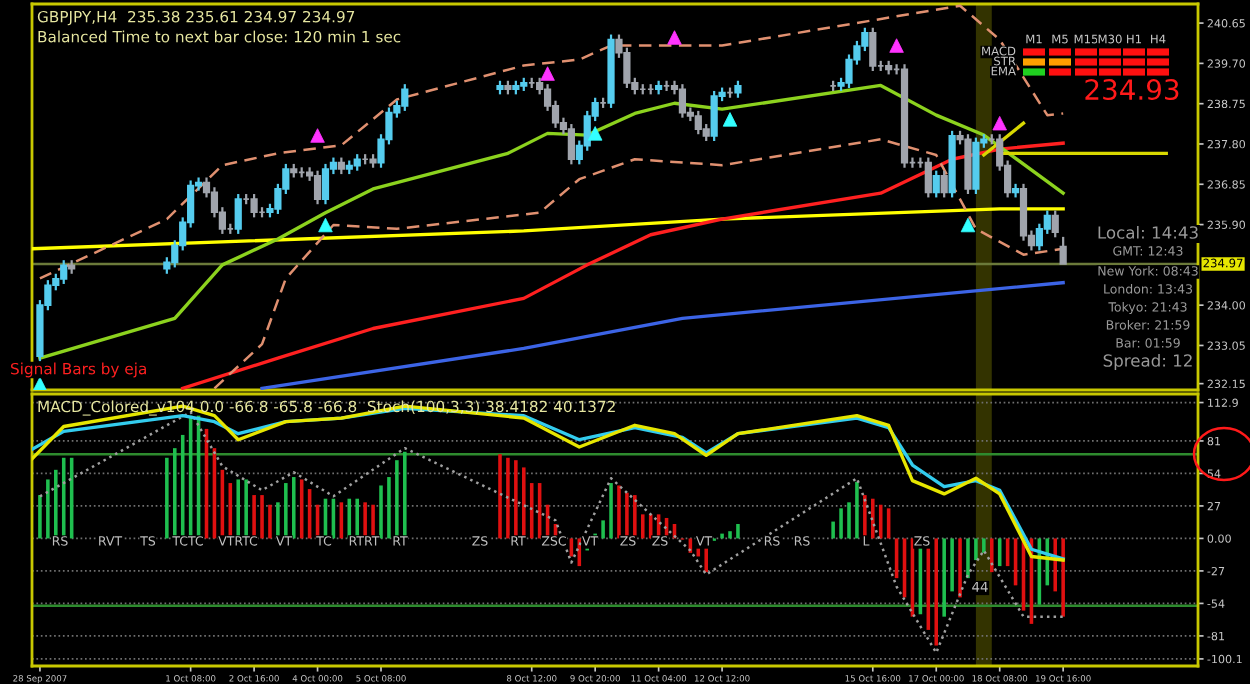 This screenshot has width=1250, height=684. I want to click on annotation: Local: 14:43, so click(1148, 232).